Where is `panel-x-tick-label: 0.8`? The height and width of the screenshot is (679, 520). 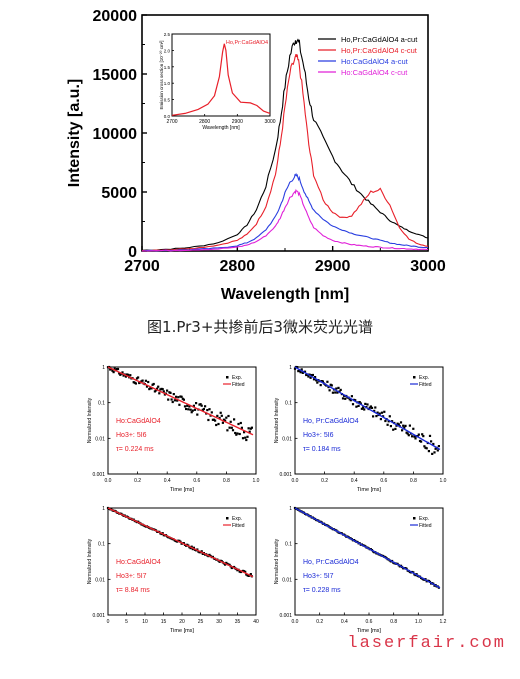 panel-x-tick-label: 0.8 is located at coordinates (413, 481).